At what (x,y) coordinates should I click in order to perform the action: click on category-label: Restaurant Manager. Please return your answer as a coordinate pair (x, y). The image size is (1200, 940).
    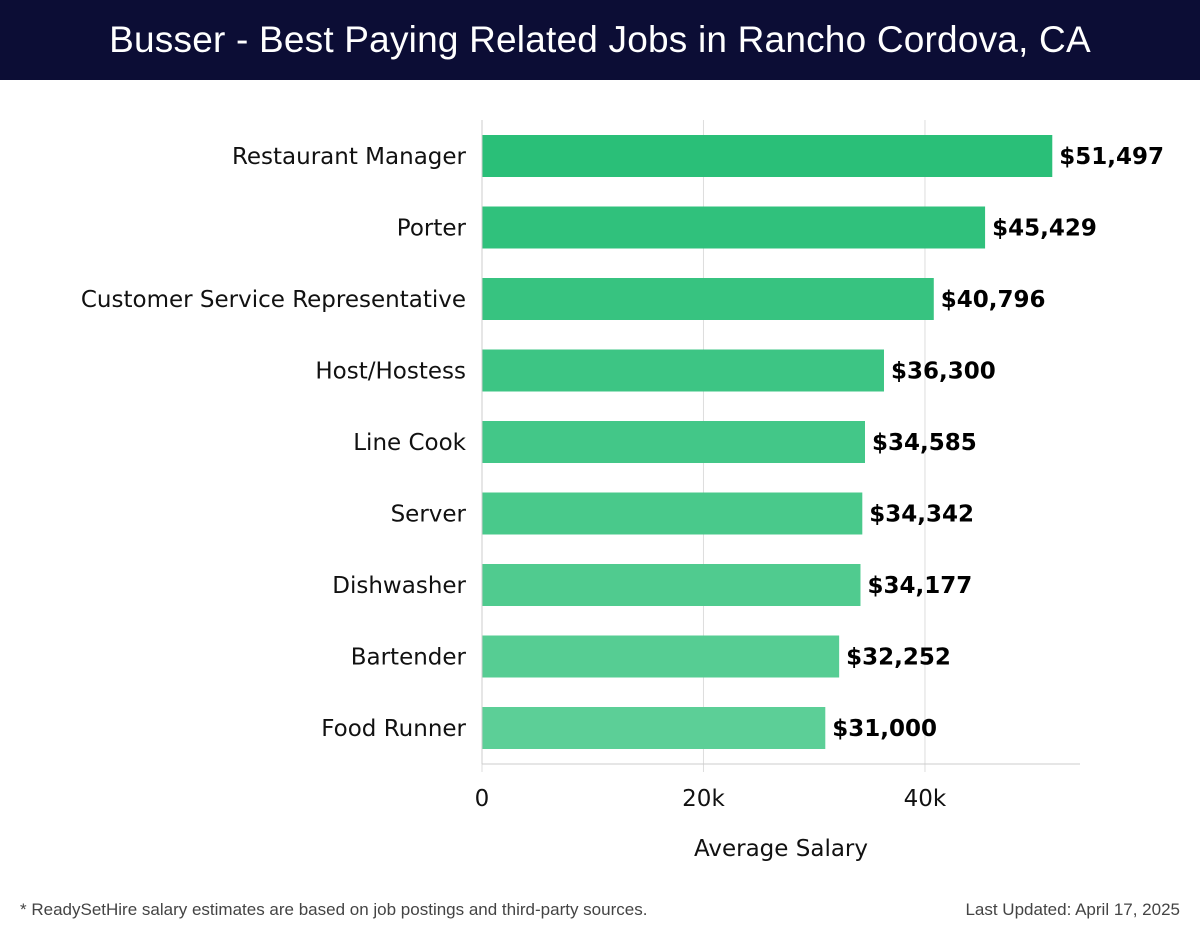
    Looking at the image, I should click on (349, 157).